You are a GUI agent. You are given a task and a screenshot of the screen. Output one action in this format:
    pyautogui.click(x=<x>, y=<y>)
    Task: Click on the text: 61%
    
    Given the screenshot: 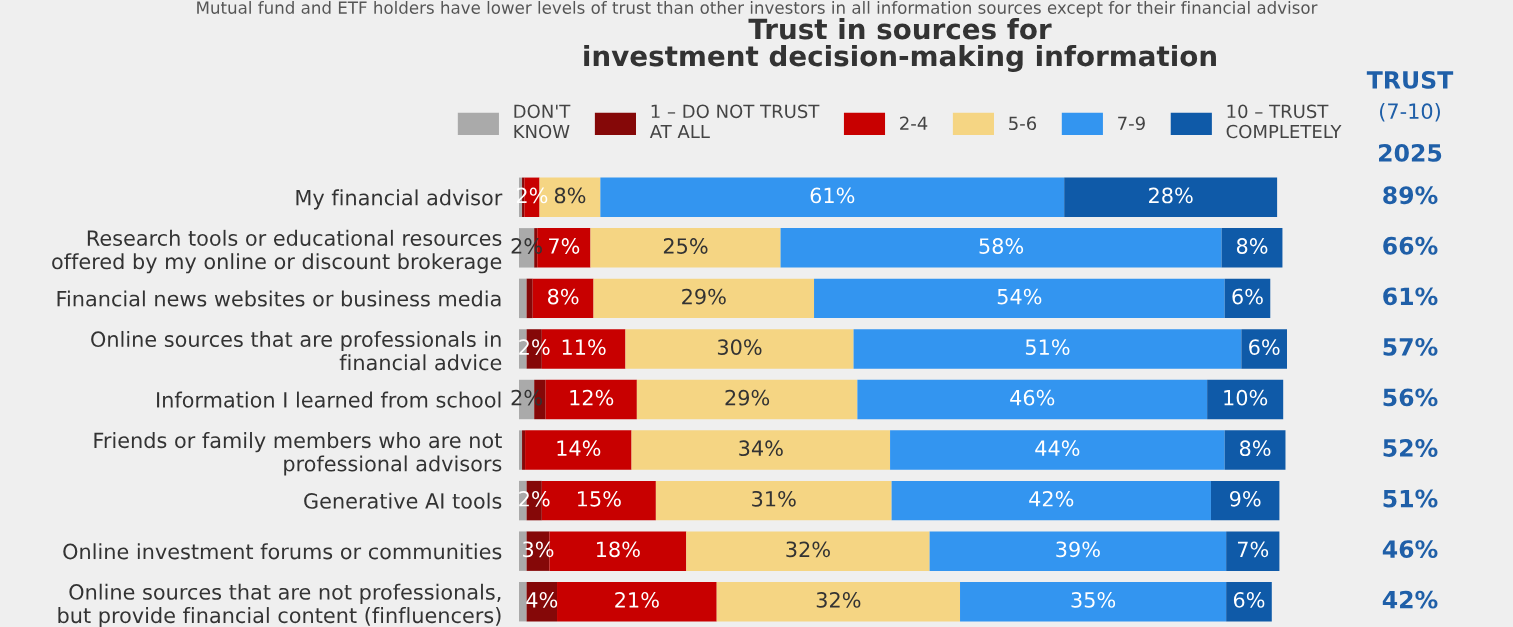 What is the action you would take?
    pyautogui.click(x=1410, y=296)
    